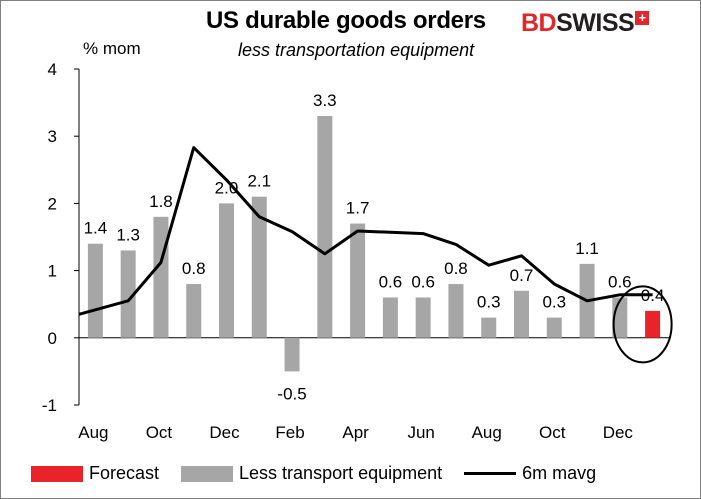 This screenshot has width=701, height=499. What do you see at coordinates (259, 181) in the screenshot?
I see `data-label: 2.1` at bounding box center [259, 181].